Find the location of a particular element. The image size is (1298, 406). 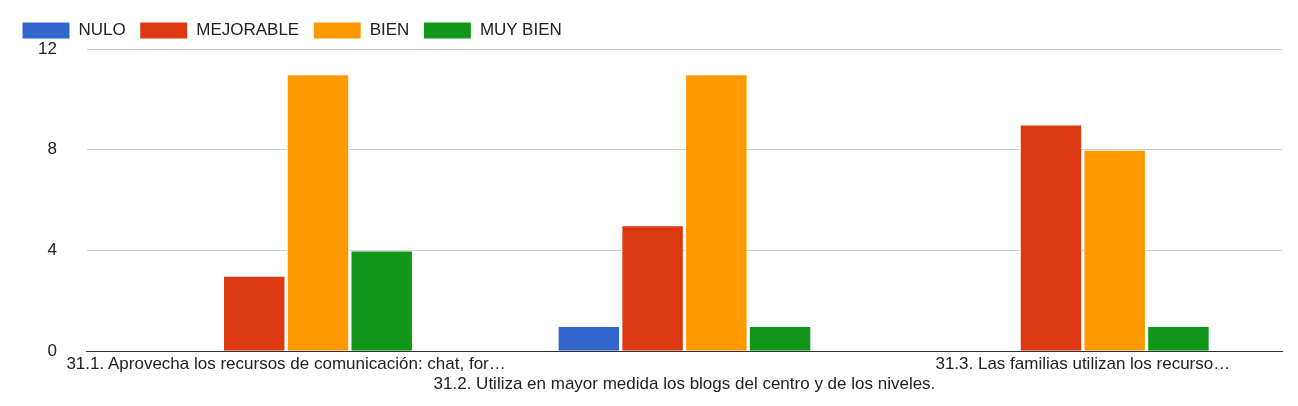

y-tick-label: 12 is located at coordinates (47, 48).